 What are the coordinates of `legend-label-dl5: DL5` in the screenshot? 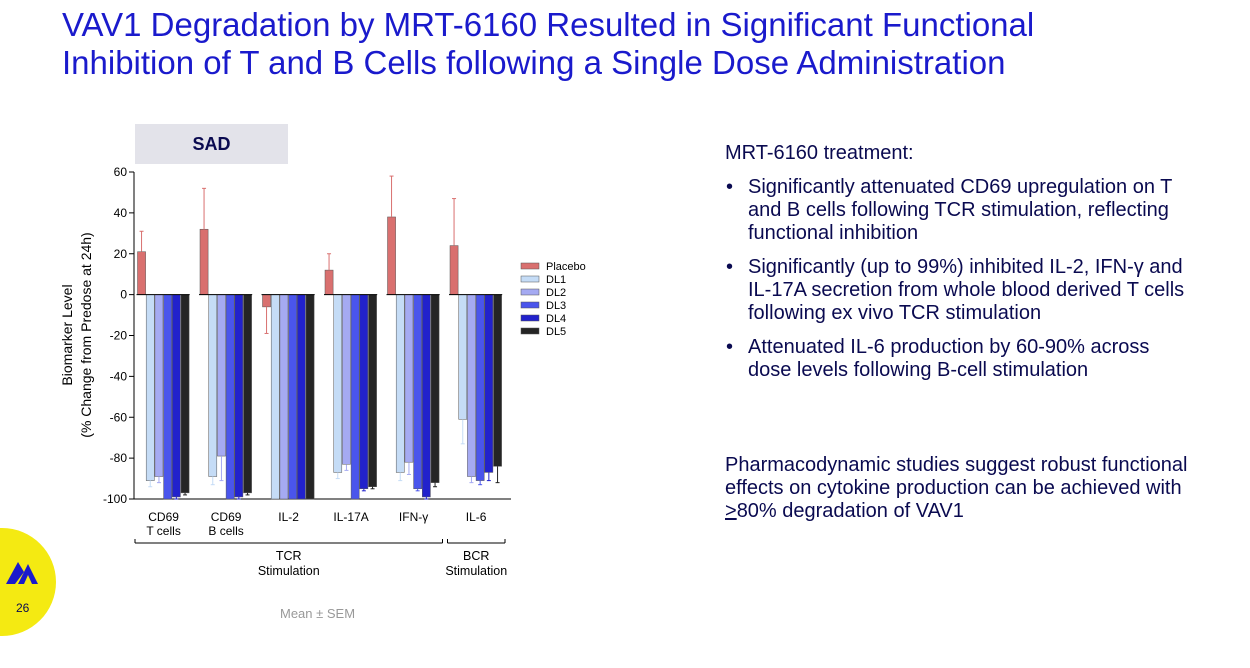 It's located at (556, 332).